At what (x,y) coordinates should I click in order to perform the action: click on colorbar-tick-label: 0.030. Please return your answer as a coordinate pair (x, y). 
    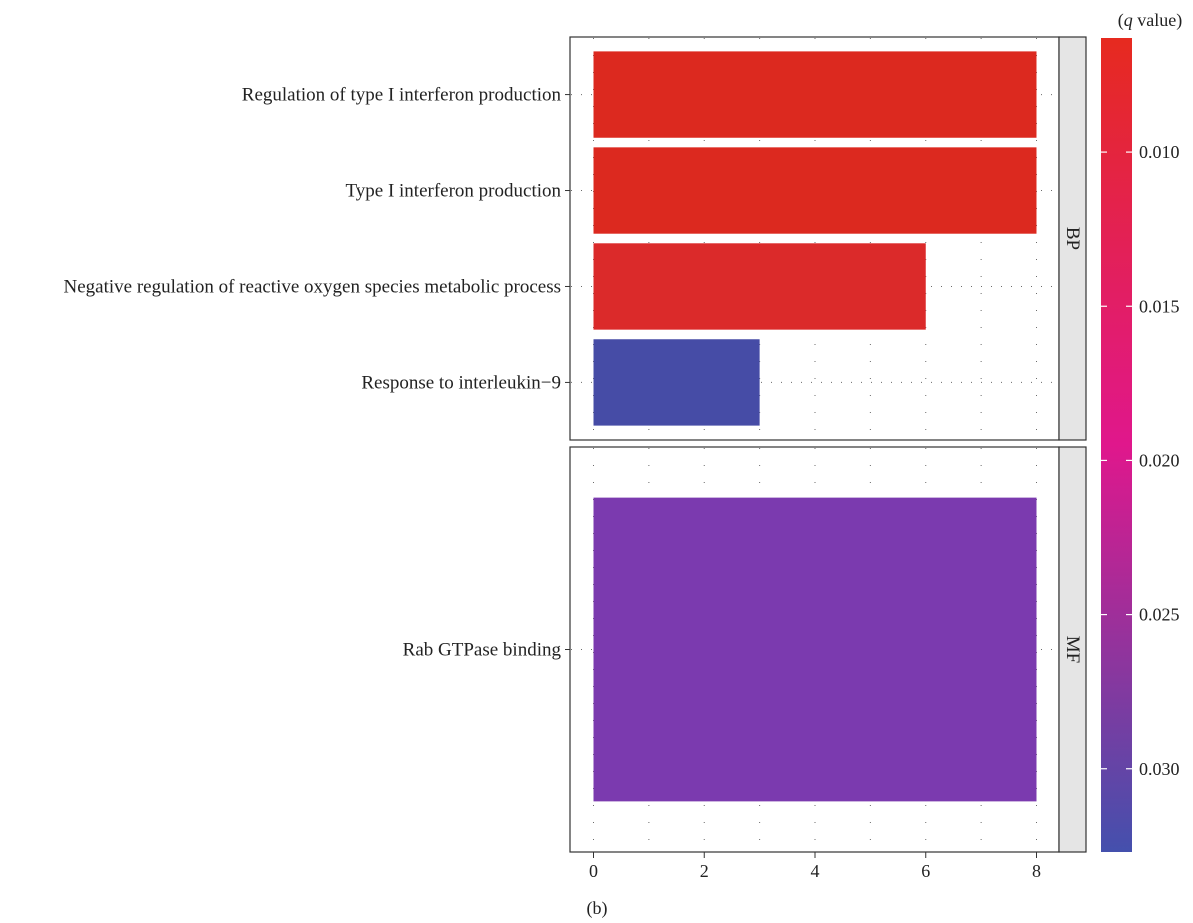
    Looking at the image, I should click on (1159, 769).